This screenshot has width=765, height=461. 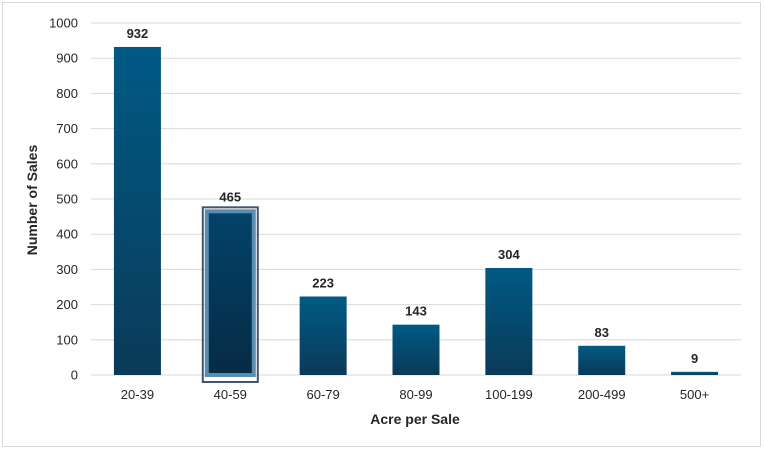 What do you see at coordinates (230, 196) in the screenshot?
I see `data-label: 465` at bounding box center [230, 196].